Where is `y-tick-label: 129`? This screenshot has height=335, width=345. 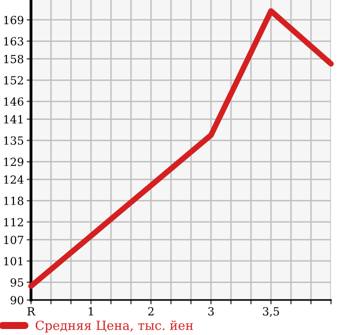
y-tick-label: 129 is located at coordinates (14, 162).